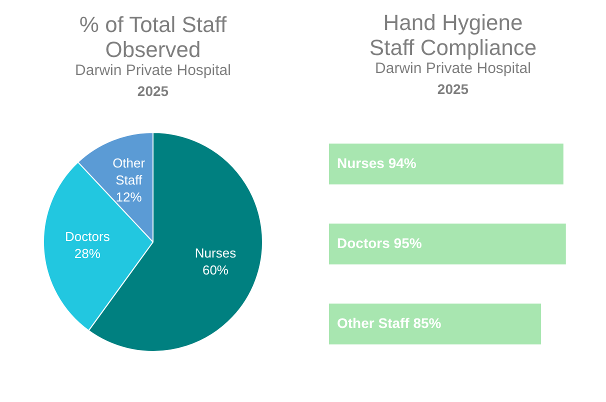  What do you see at coordinates (153, 37) in the screenshot?
I see `chart-title: % of Total Staff Observed` at bounding box center [153, 37].